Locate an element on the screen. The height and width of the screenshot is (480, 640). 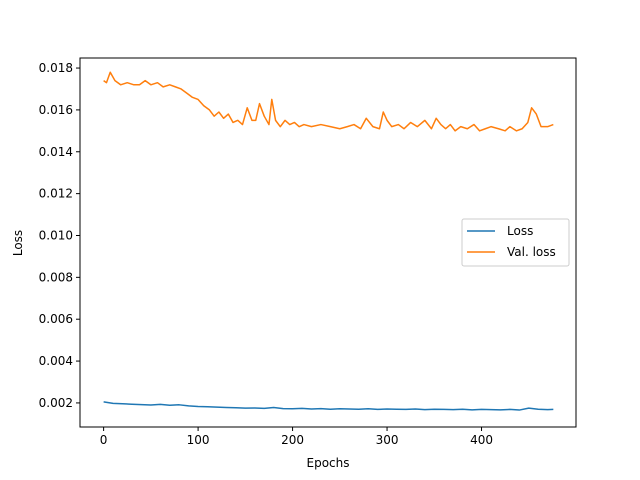
y-tick-label: 0.014 is located at coordinates (56, 152).